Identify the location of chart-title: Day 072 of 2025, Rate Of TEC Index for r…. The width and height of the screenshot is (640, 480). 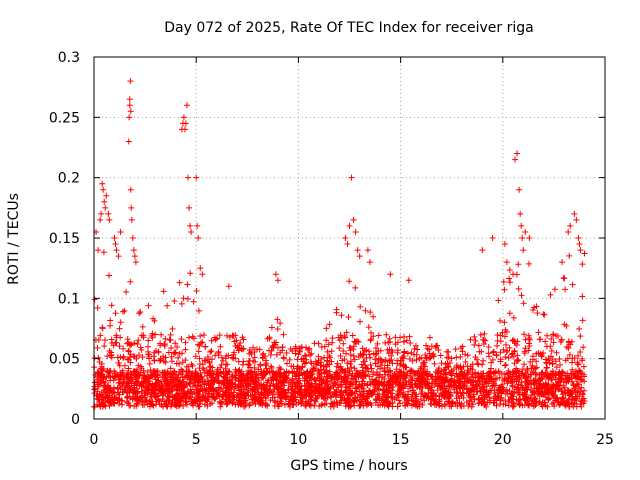
(348, 28).